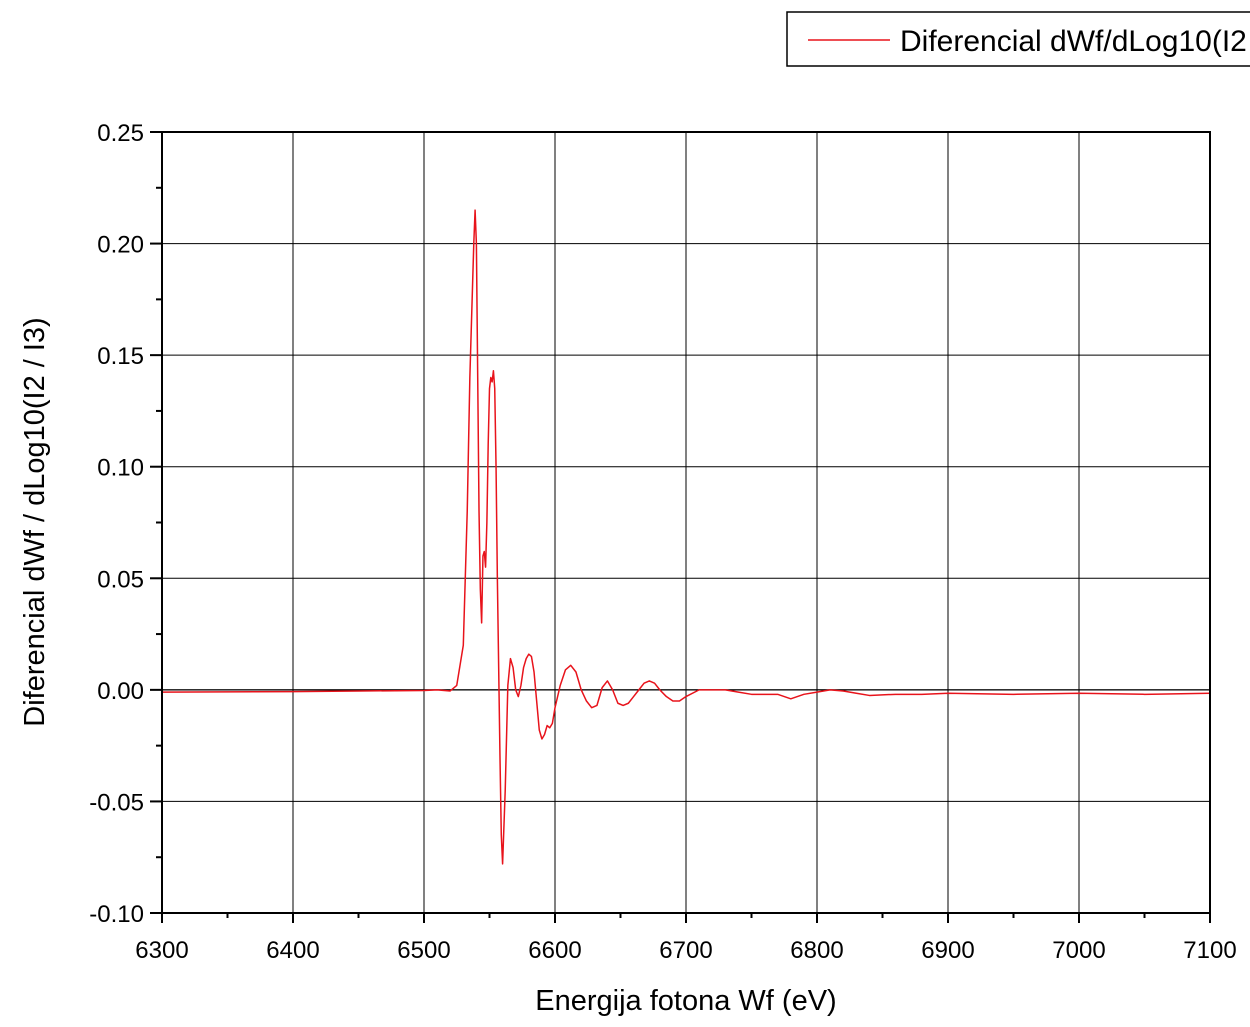  I want to click on x-tick-label: 6300, so click(161, 950).